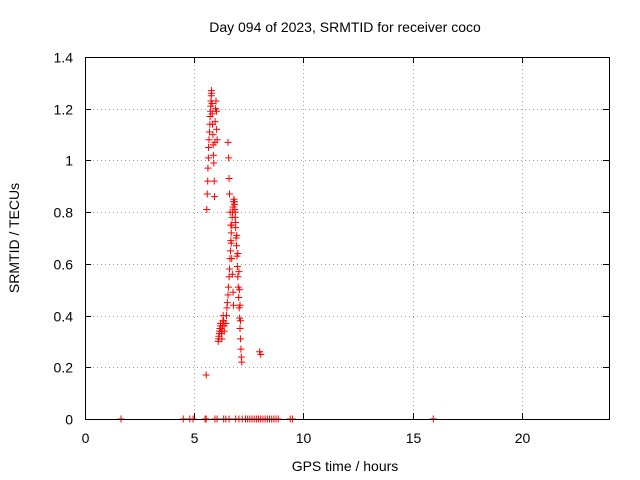  What do you see at coordinates (64, 265) in the screenshot?
I see `y-tick-label: 0.6` at bounding box center [64, 265].